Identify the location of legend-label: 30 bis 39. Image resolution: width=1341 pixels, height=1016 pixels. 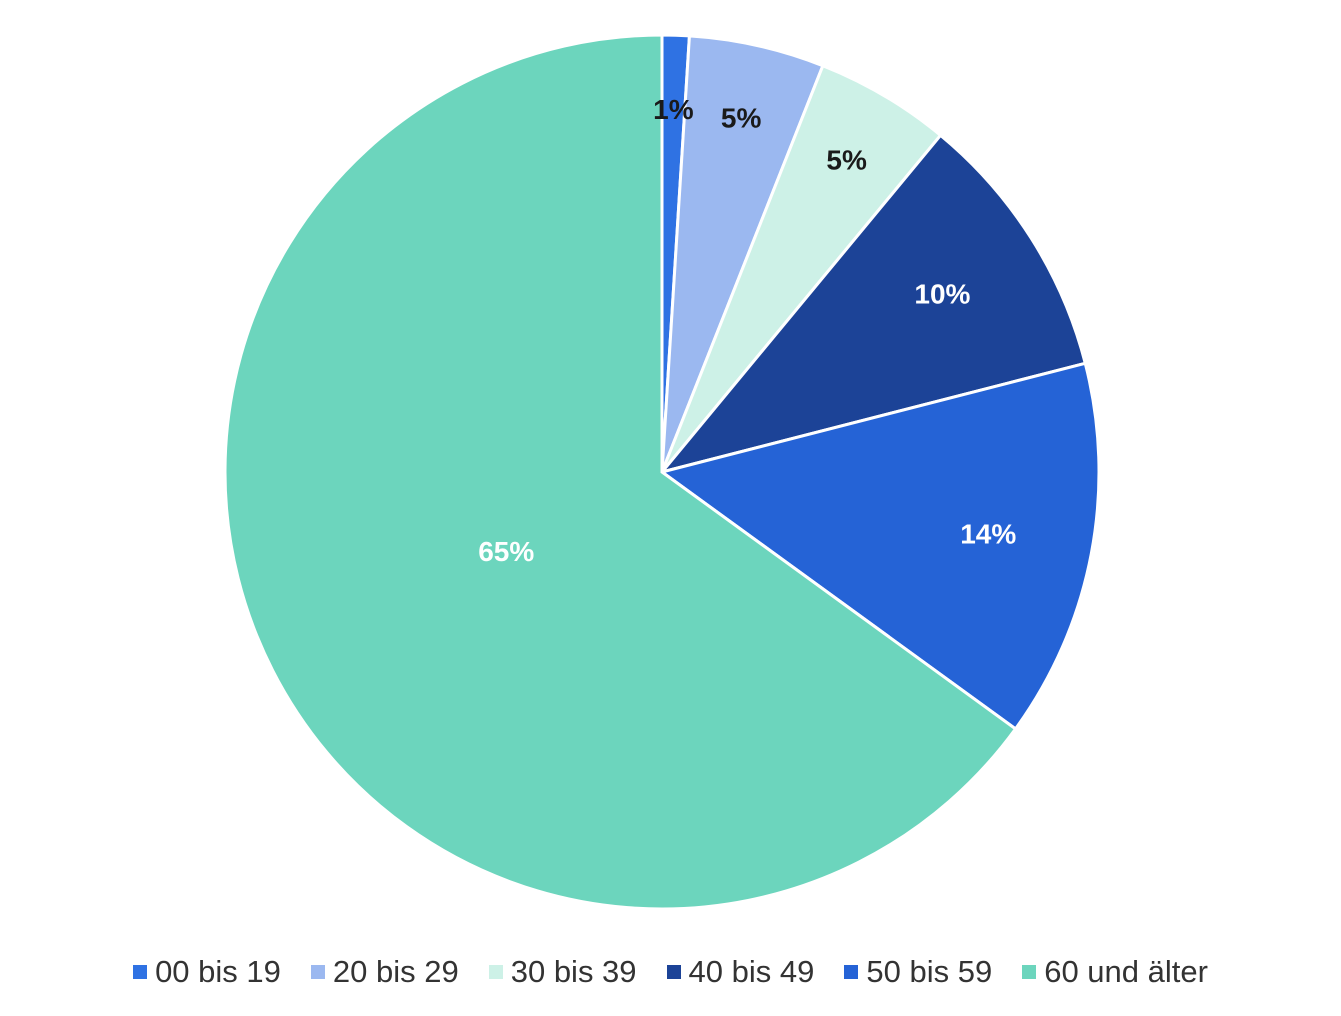
(573, 971).